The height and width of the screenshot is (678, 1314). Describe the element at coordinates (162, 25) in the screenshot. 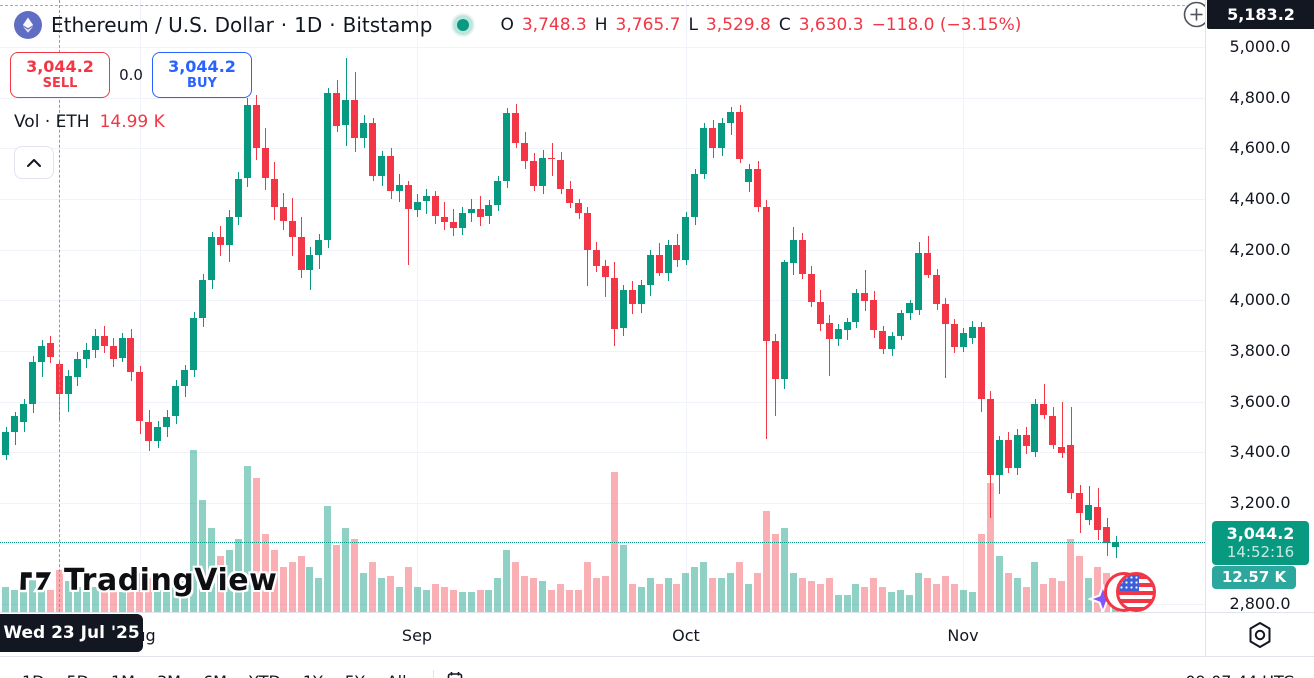

I see `symbol-name: Ethereum / U.S. Dollar` at that location.